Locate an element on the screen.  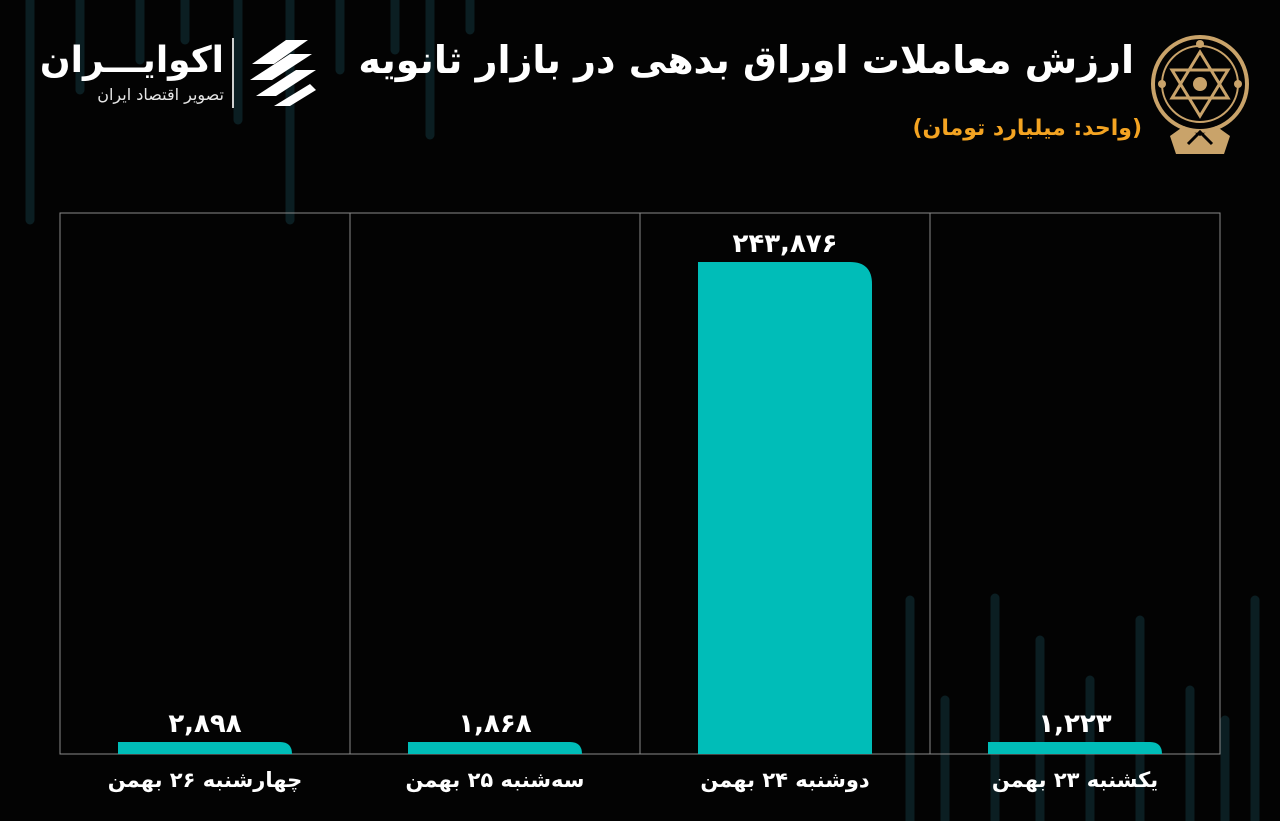
chart-title: ارزش معاملات اوراق بدهی در بازار ثانویه is located at coordinates (746, 60).